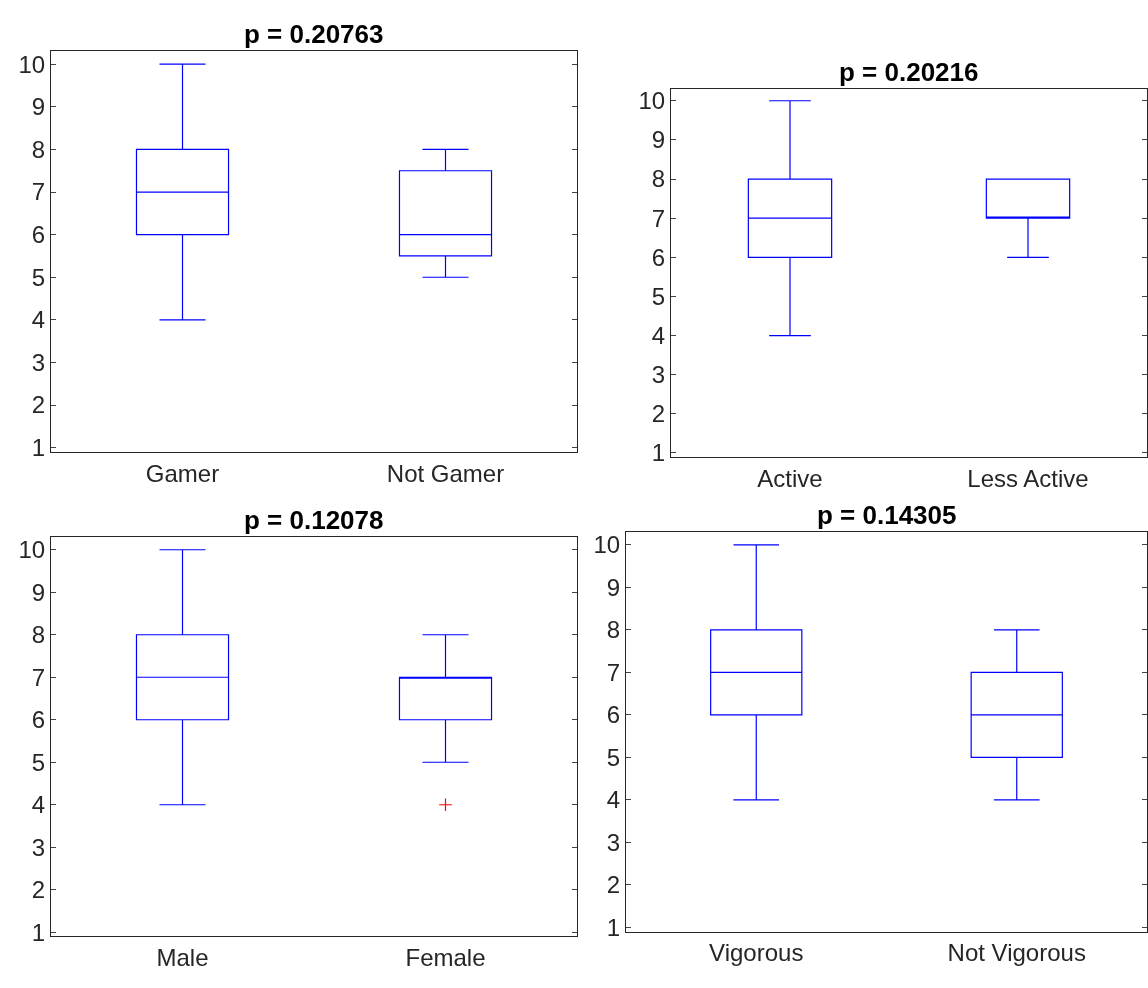 The image size is (1148, 988). Describe the element at coordinates (314, 520) in the screenshot. I see `chart-title: p = 0.12078` at that location.